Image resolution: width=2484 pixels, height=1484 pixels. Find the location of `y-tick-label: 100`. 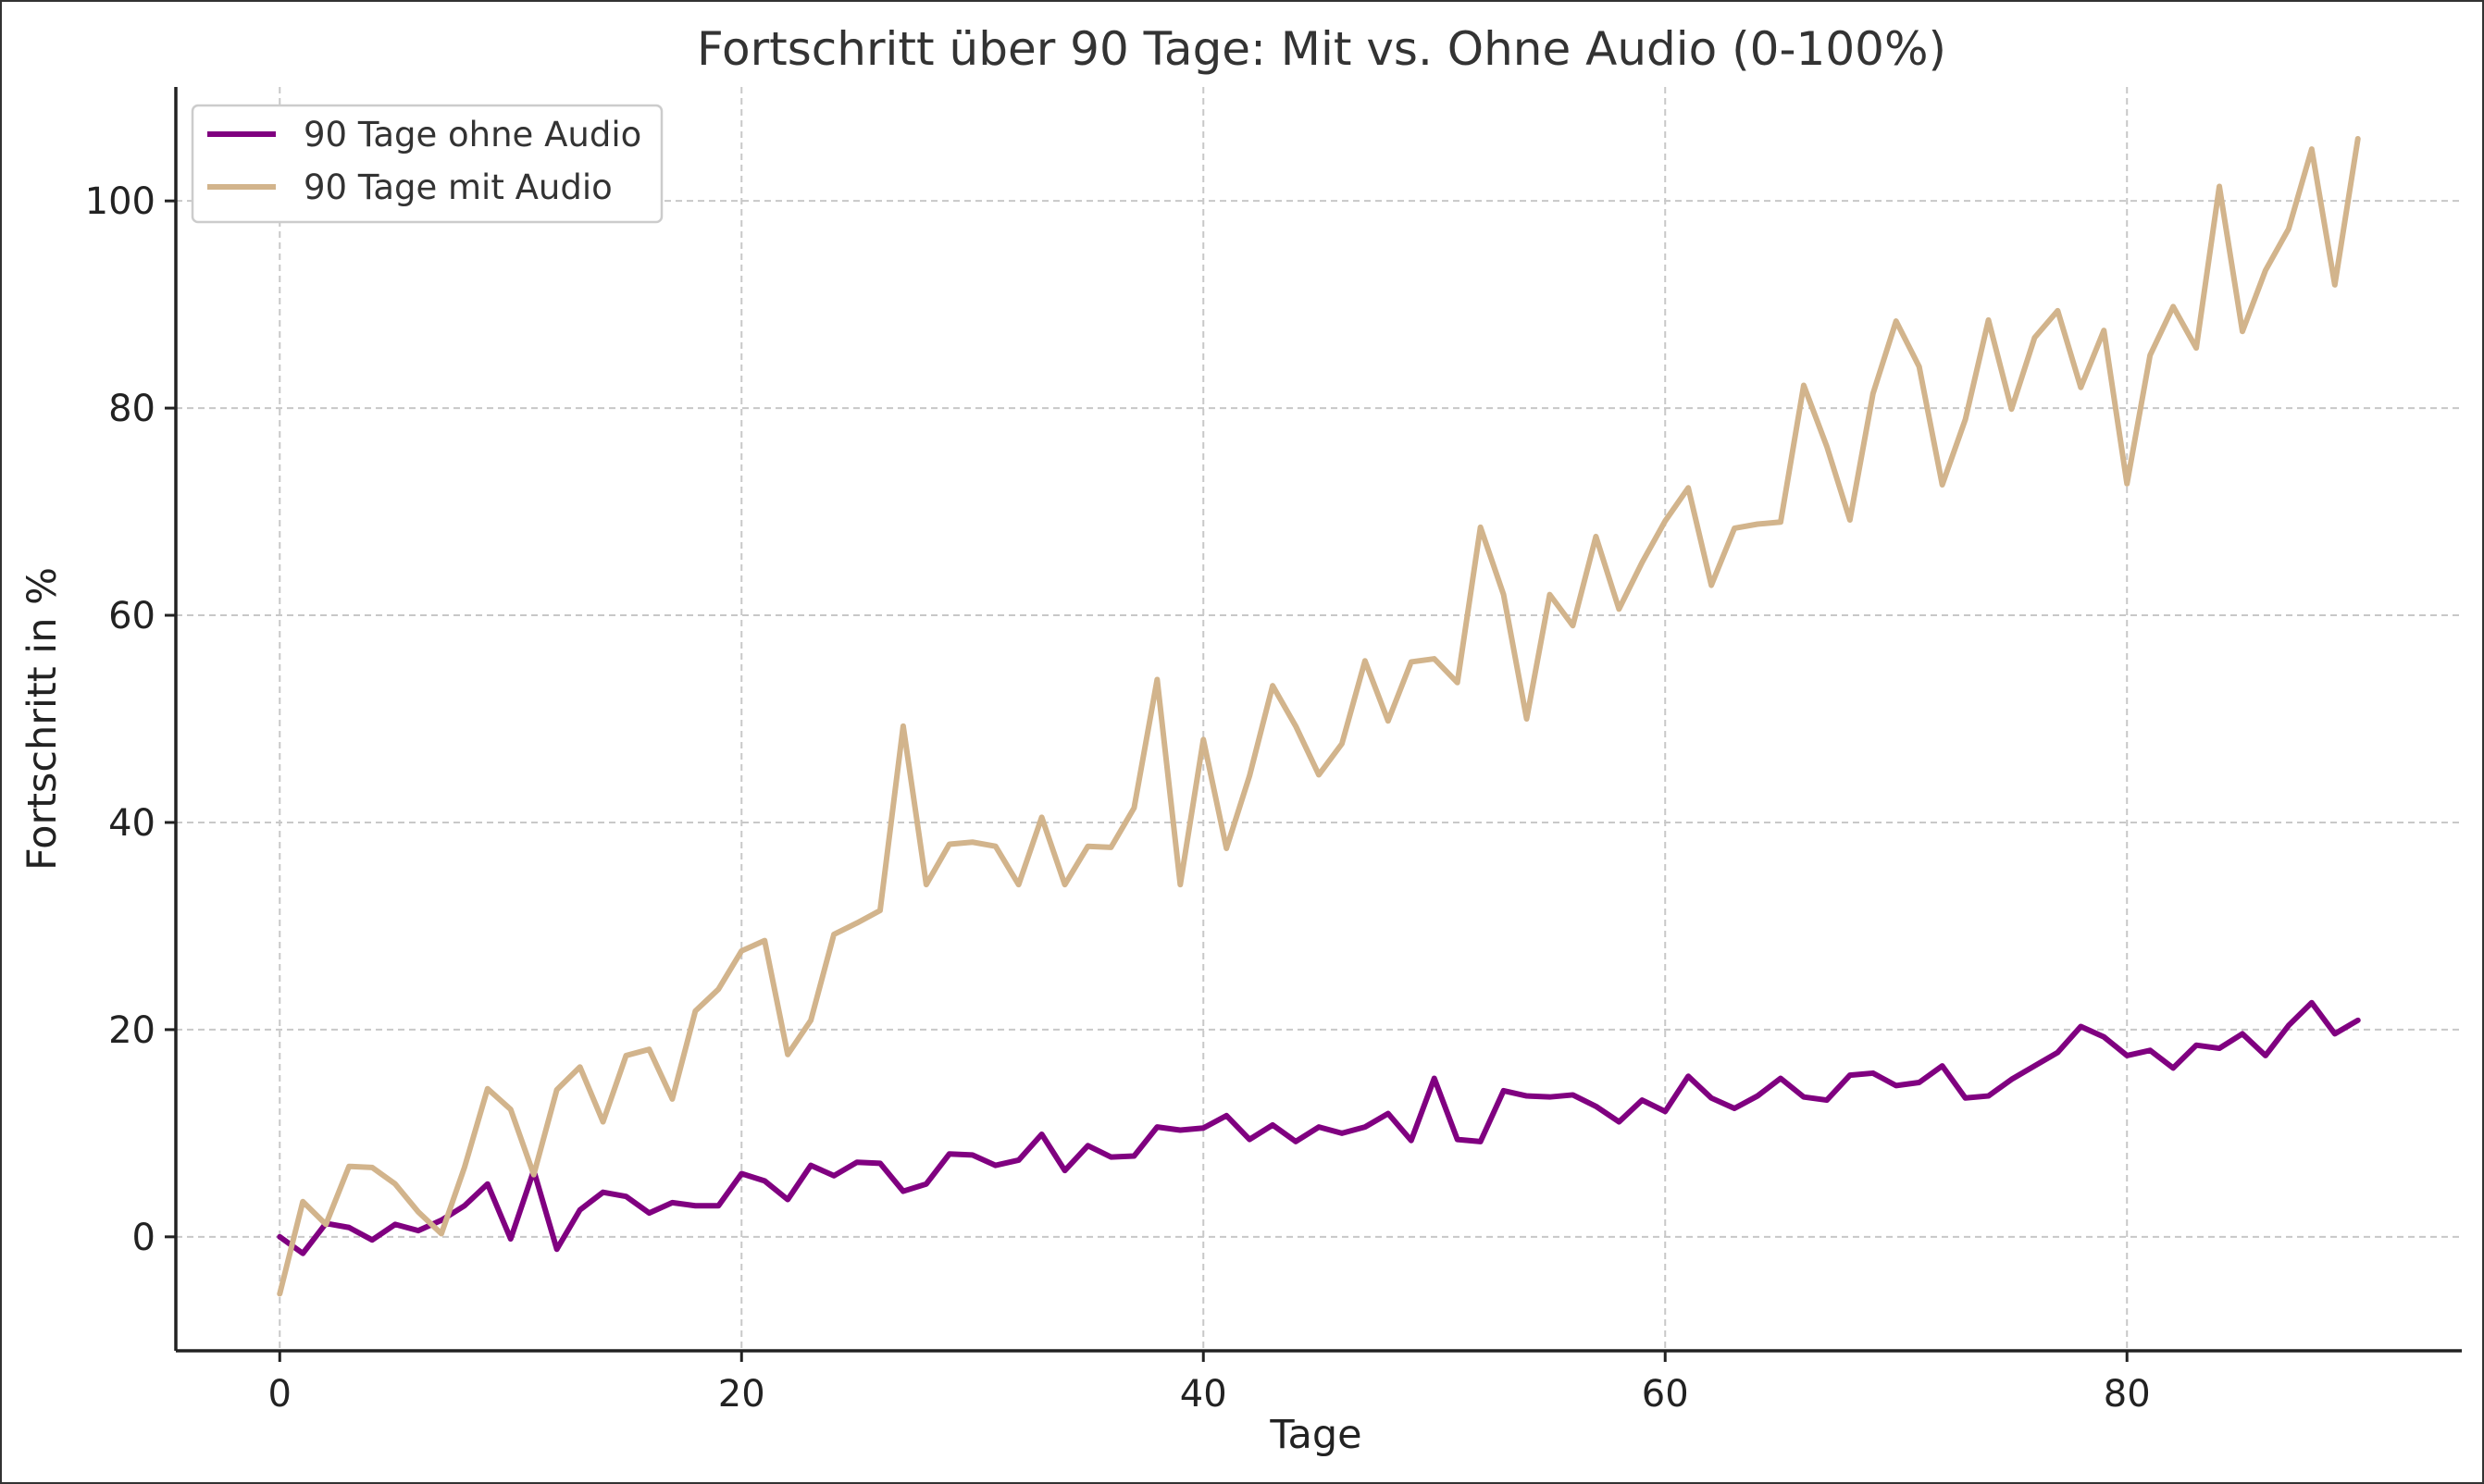

y-tick-label: 100 is located at coordinates (120, 202).